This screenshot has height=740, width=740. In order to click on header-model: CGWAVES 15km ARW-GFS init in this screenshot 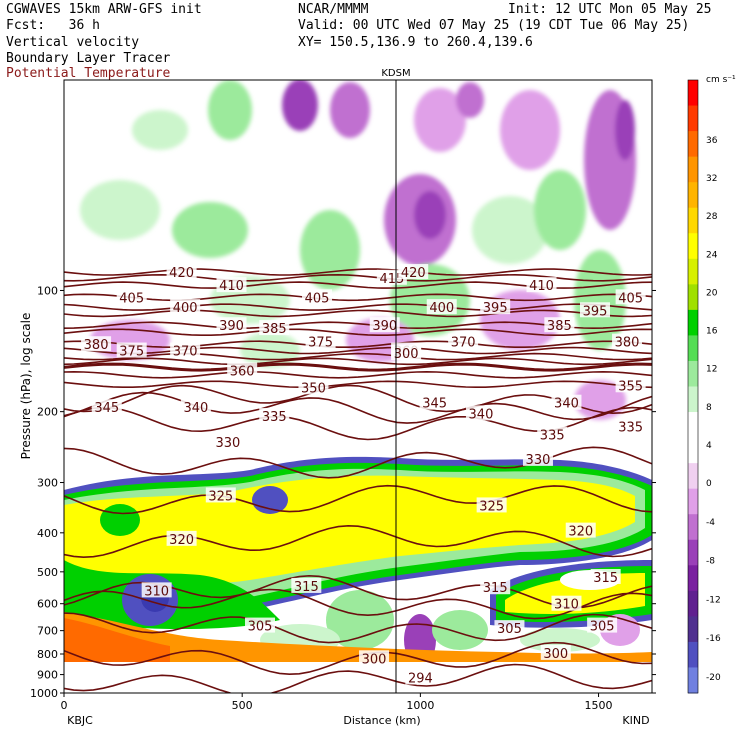, I will do `click(104, 9)`.